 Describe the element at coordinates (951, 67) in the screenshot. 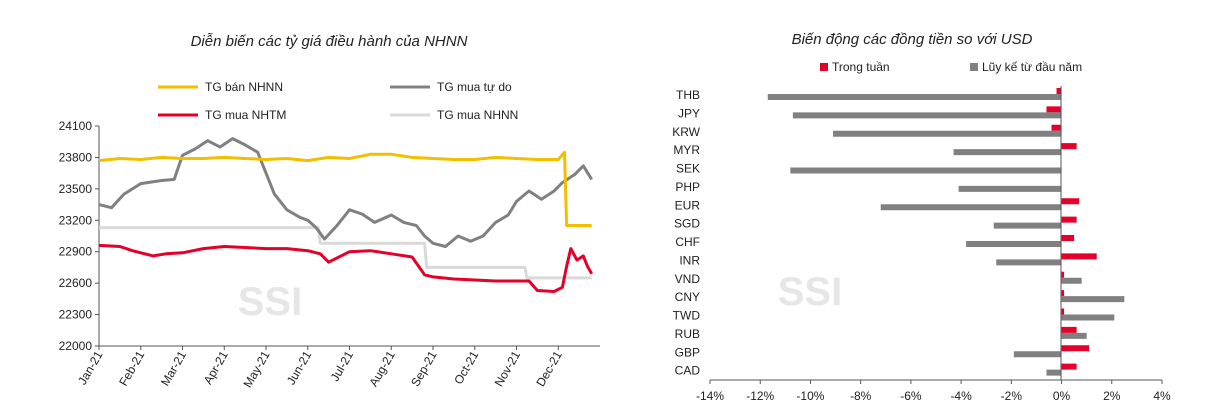

I see `right-legend: Trong tuần Lũy kế từ đầu năm` at that location.